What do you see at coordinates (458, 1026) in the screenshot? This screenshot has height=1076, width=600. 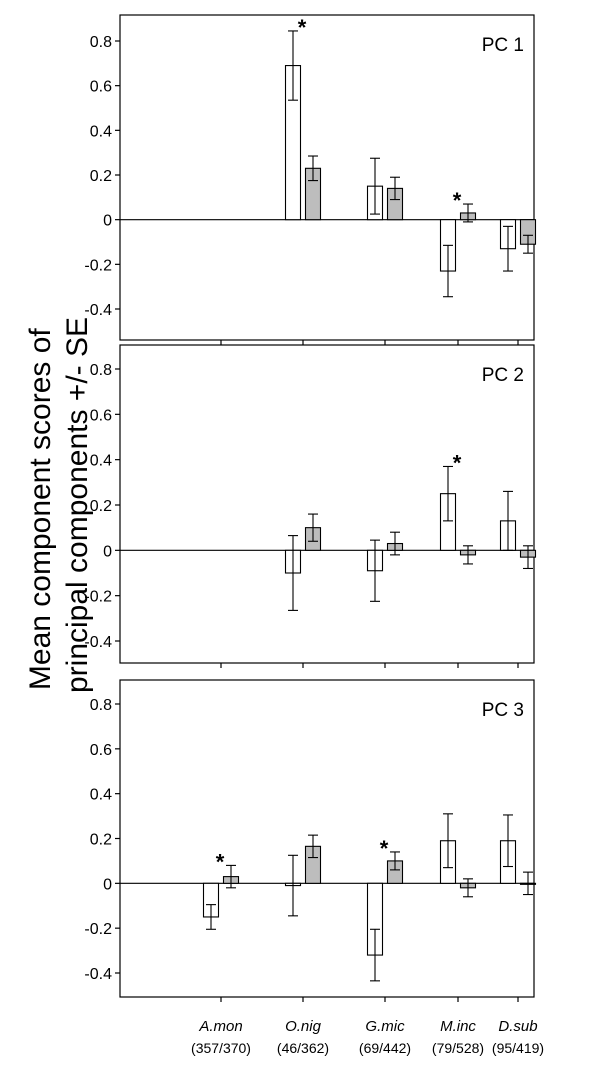 I see `x-category-label: M.inc` at bounding box center [458, 1026].